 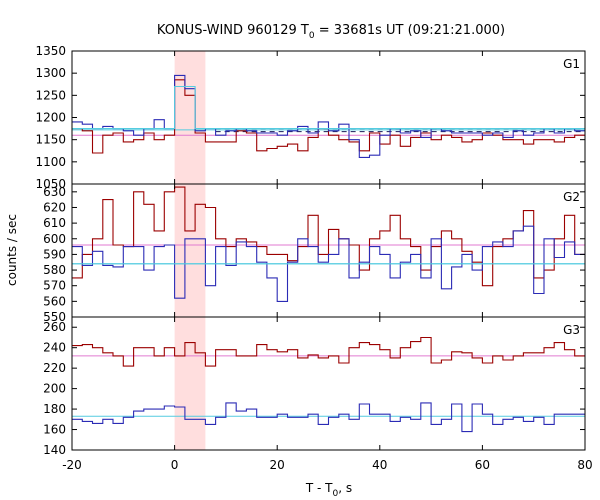 I want to click on panel-g2-y-tick-label: 590, so click(x=54, y=254).